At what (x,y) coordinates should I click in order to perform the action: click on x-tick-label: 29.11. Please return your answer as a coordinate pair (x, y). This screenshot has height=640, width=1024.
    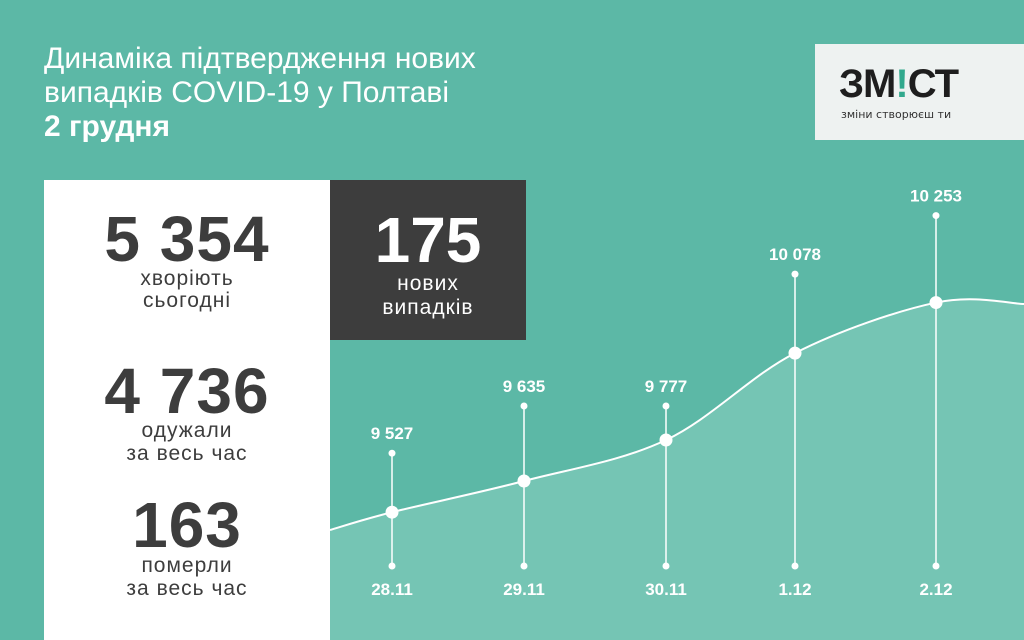
    Looking at the image, I should click on (524, 589).